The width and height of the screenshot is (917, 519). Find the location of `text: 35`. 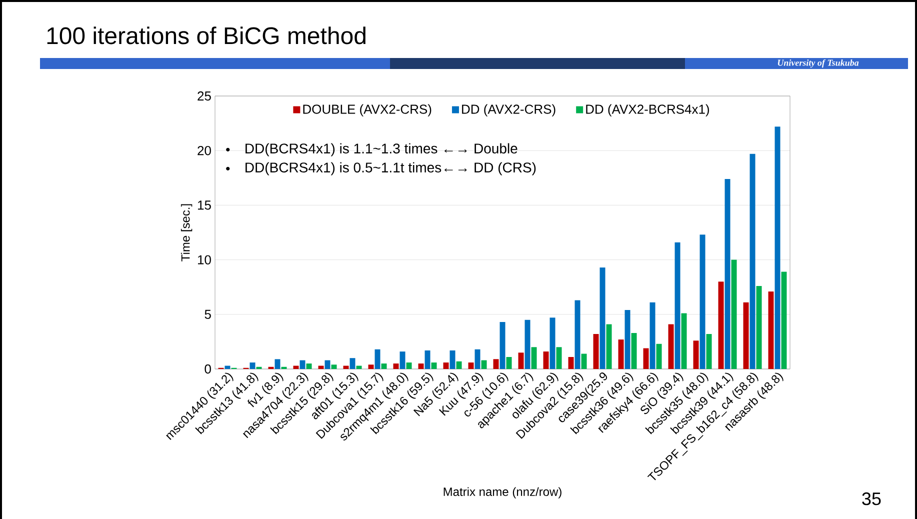

text: 35 is located at coordinates (871, 499).